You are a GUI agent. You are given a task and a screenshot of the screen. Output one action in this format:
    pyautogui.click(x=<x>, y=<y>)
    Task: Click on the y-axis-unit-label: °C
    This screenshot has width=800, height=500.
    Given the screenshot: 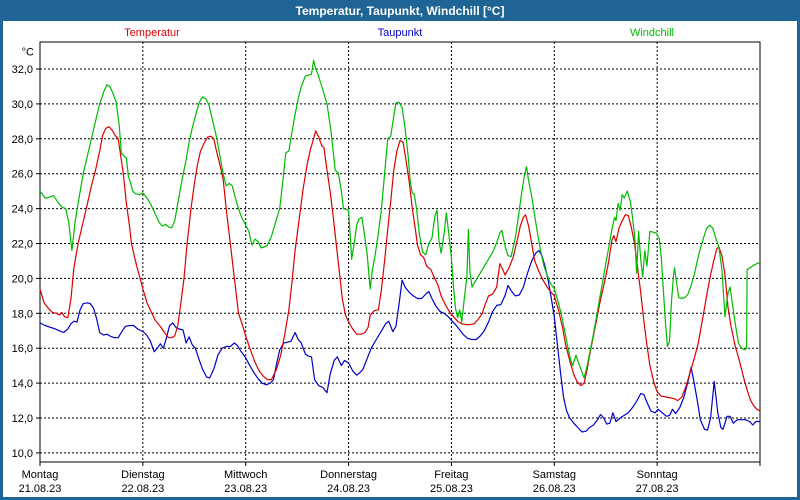 What is the action you would take?
    pyautogui.click(x=28, y=53)
    